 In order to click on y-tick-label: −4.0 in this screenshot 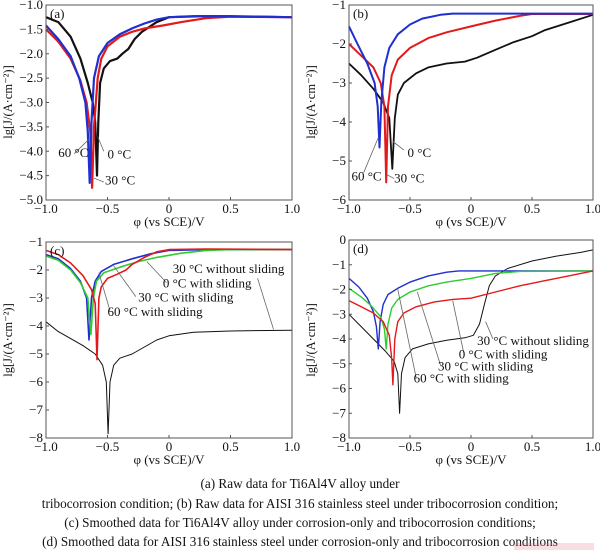, I will do `click(31, 150)`.